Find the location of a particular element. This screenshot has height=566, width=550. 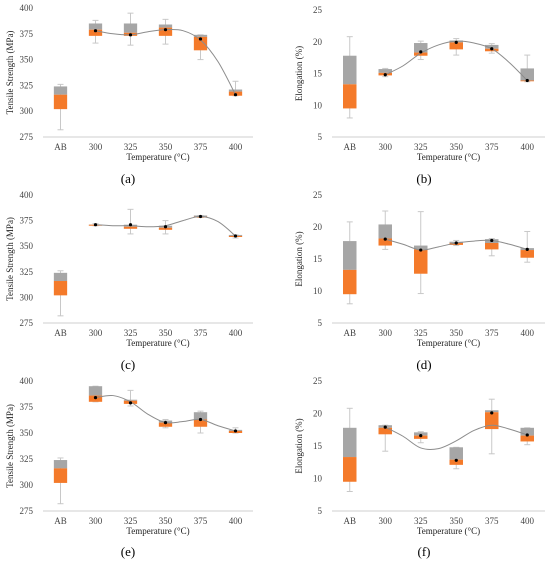

y-tick-label: 275 is located at coordinates (27, 511).